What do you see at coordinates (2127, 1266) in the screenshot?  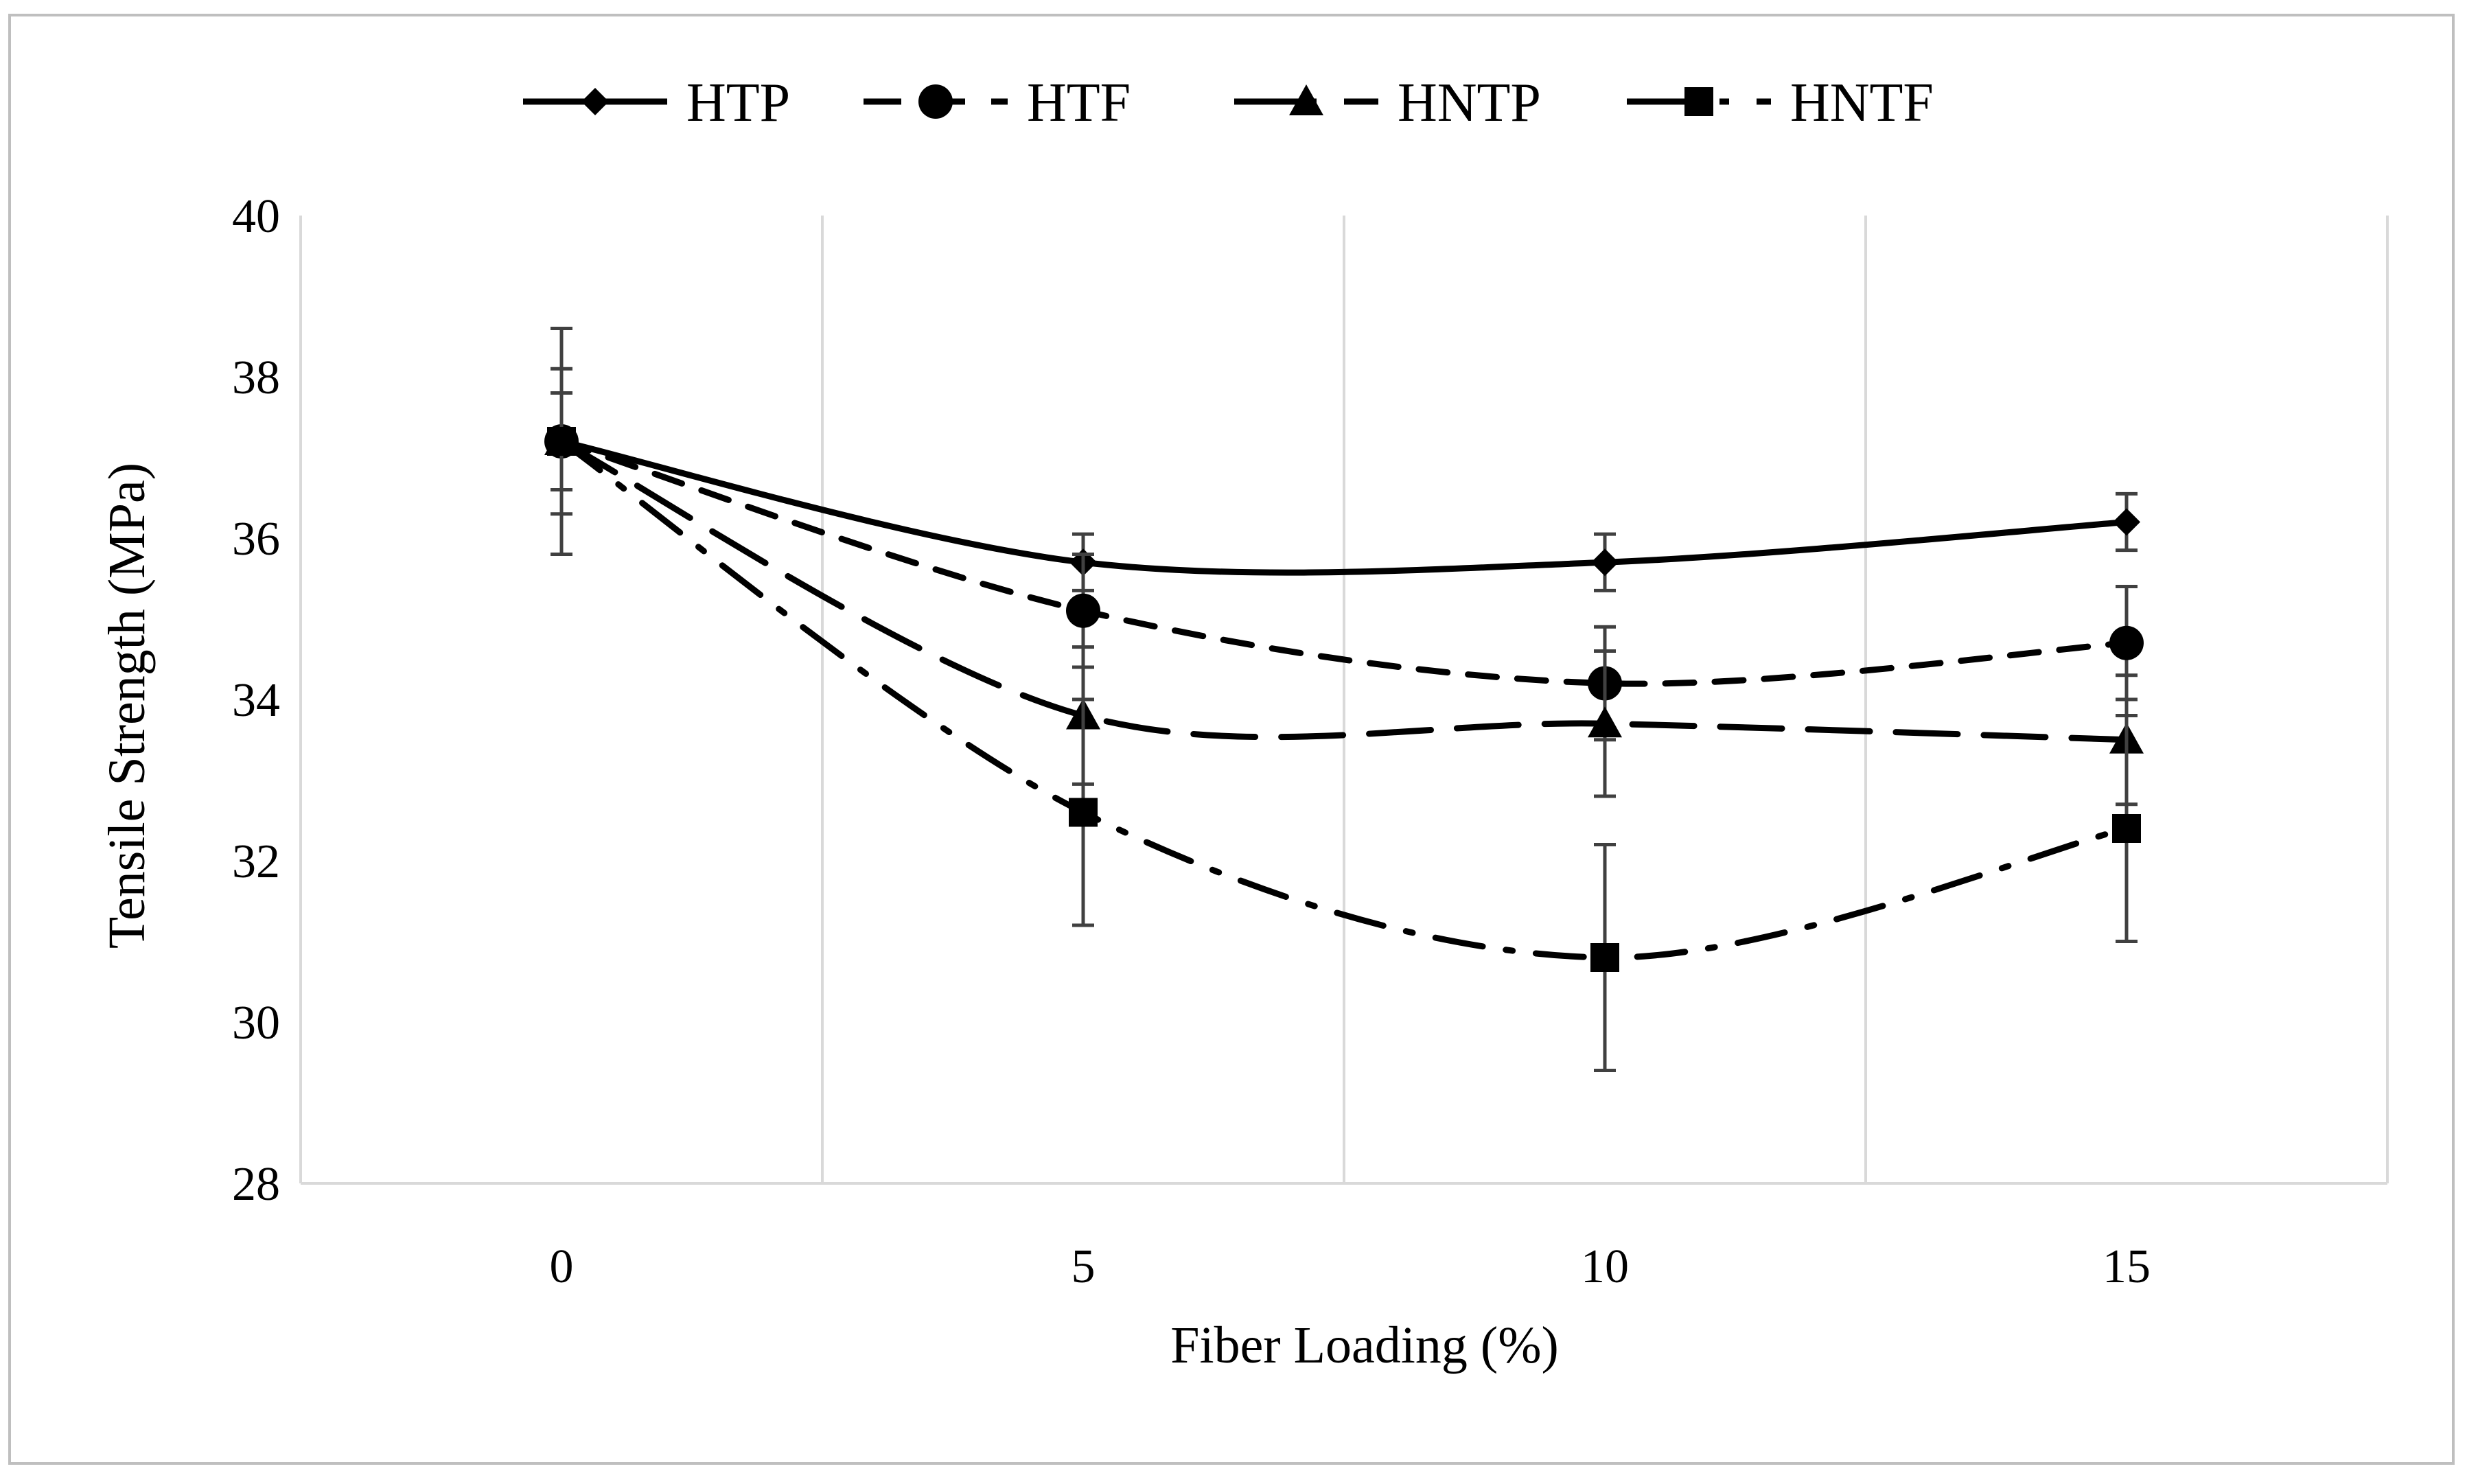 I see `x-tick-label: 15` at bounding box center [2127, 1266].